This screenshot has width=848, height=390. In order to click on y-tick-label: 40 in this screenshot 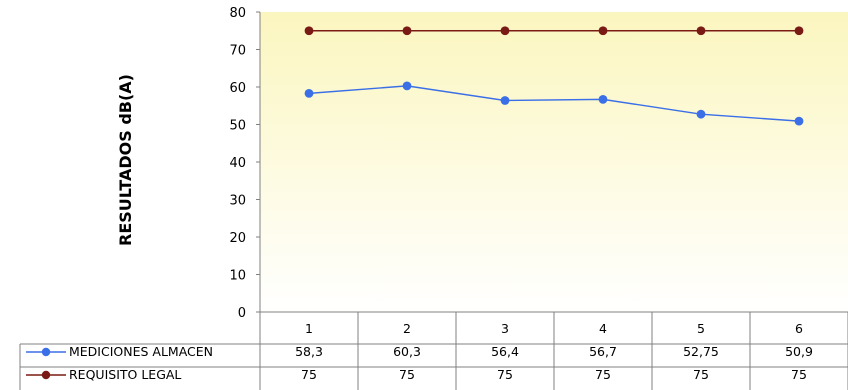, I will do `click(237, 163)`.